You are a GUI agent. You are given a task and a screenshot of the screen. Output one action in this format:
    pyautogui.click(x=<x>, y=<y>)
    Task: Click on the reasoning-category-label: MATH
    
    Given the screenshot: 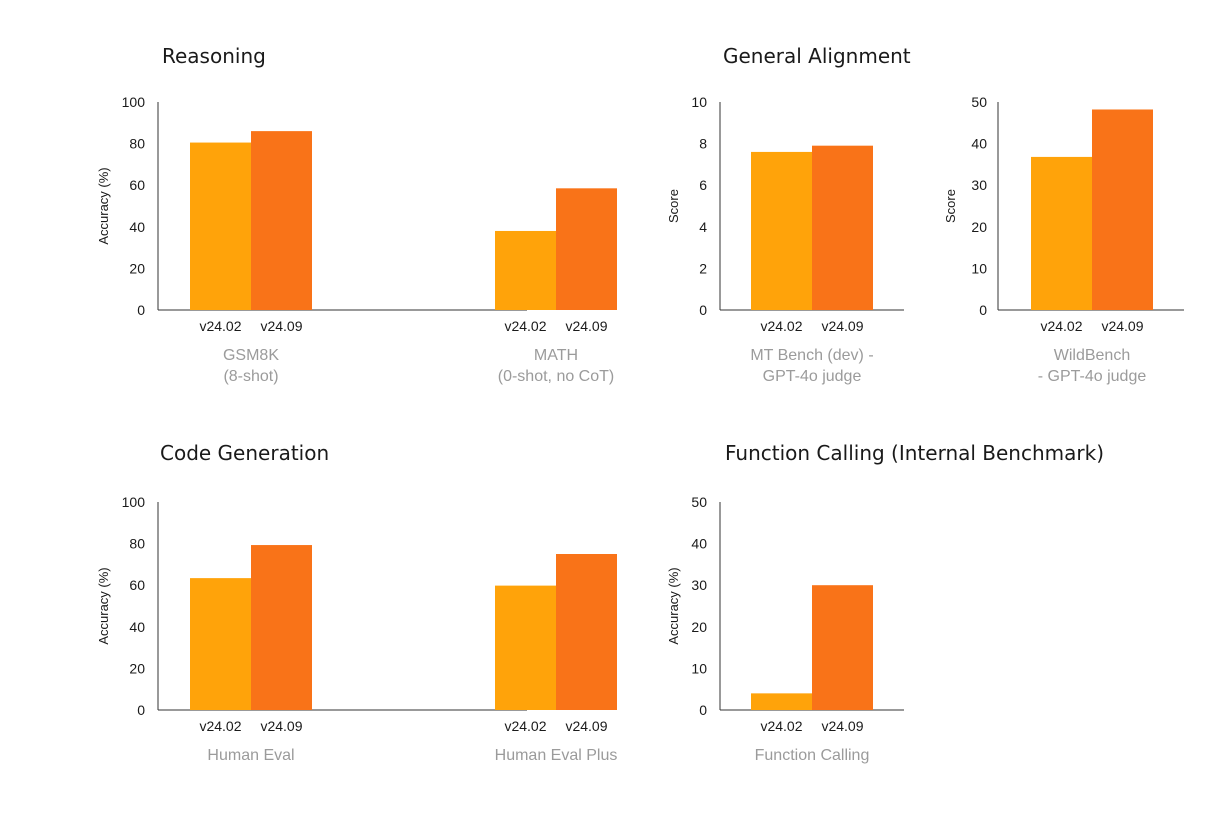 What is the action you would take?
    pyautogui.click(x=556, y=355)
    